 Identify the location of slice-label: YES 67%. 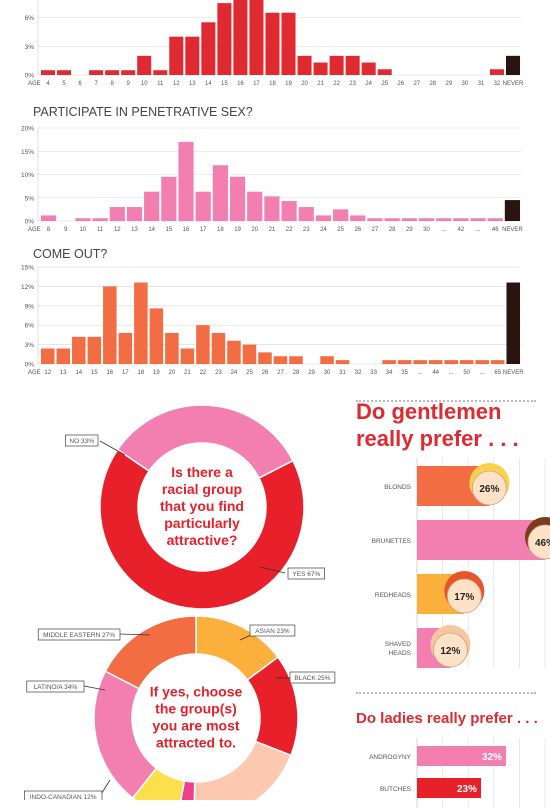
(306, 574).